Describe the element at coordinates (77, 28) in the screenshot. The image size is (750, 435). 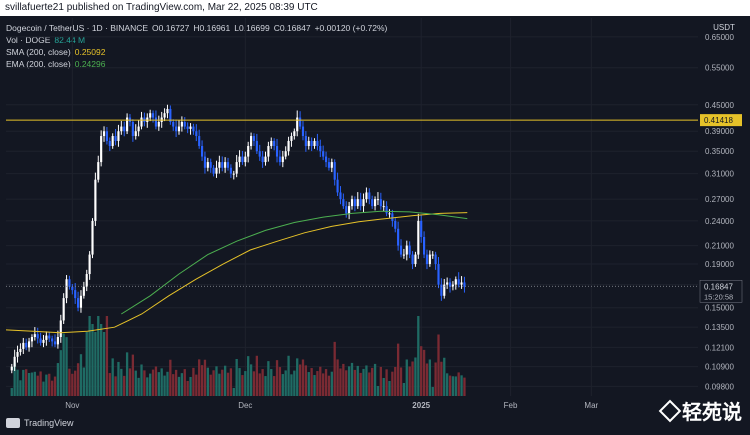
I see `symbol-label: Dogecoin / TetherUS · 1D · BINANCE` at that location.